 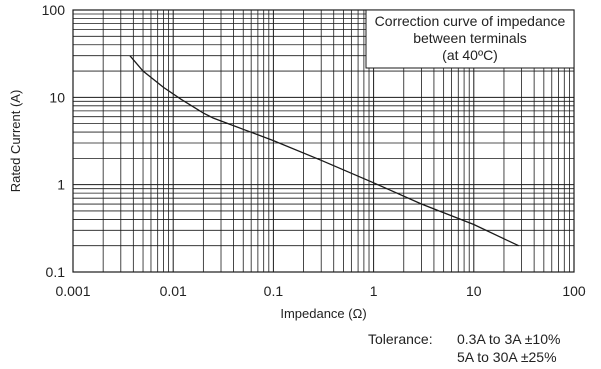 What do you see at coordinates (374, 291) in the screenshot?
I see `x-tick-label: 1` at bounding box center [374, 291].